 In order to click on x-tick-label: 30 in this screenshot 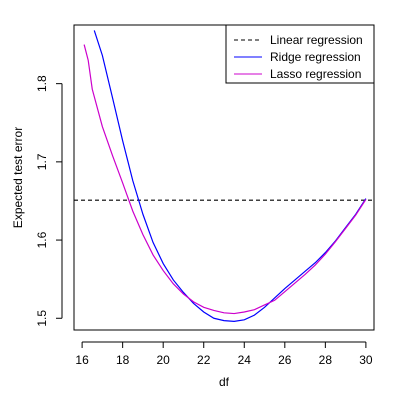, I will do `click(366, 360)`.